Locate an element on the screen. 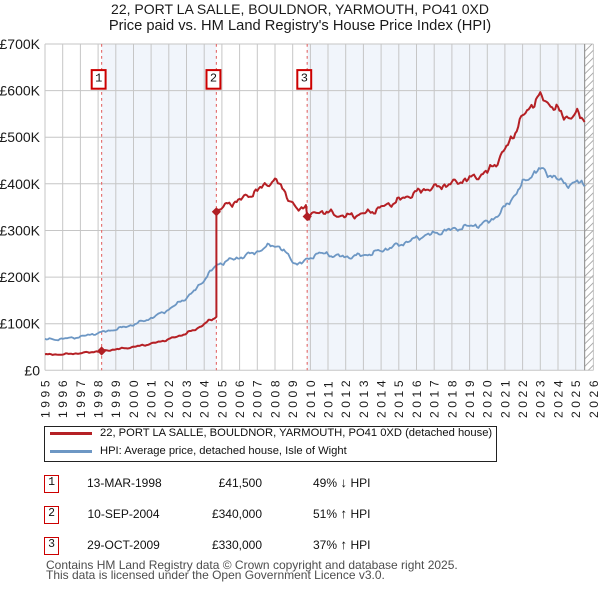 The image size is (600, 590). svg-text: 2021 is located at coordinates (505, 397).